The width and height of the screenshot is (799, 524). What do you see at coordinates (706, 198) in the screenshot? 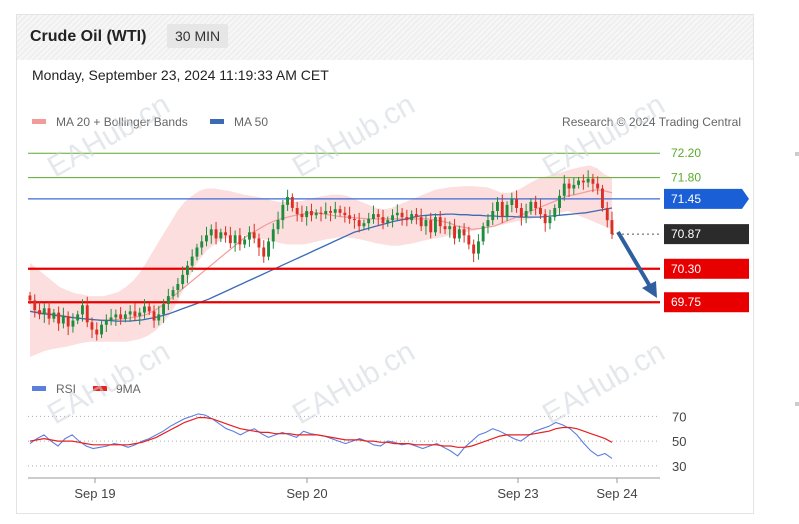
I see `level-tag: 71.45` at bounding box center [706, 198].